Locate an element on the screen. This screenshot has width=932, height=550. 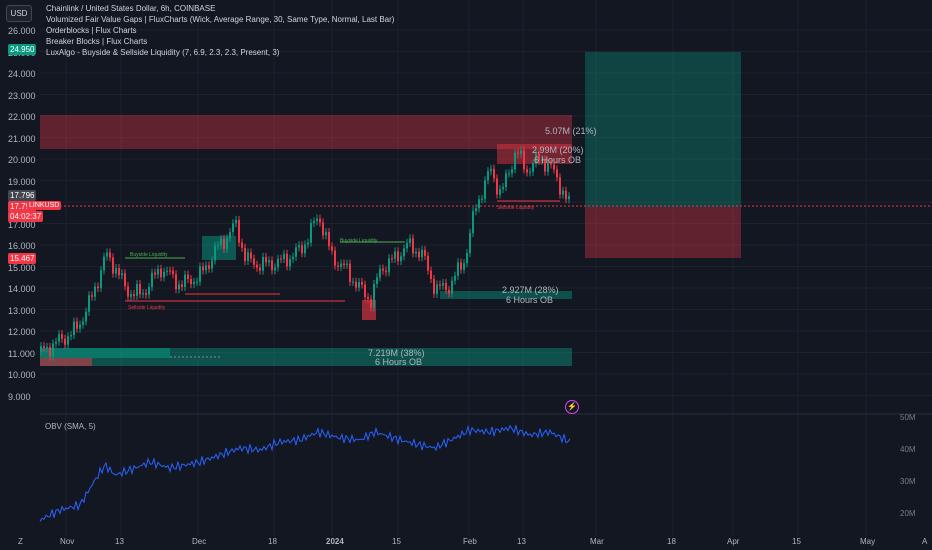
price-tick: 15.000 is located at coordinates (22, 267).